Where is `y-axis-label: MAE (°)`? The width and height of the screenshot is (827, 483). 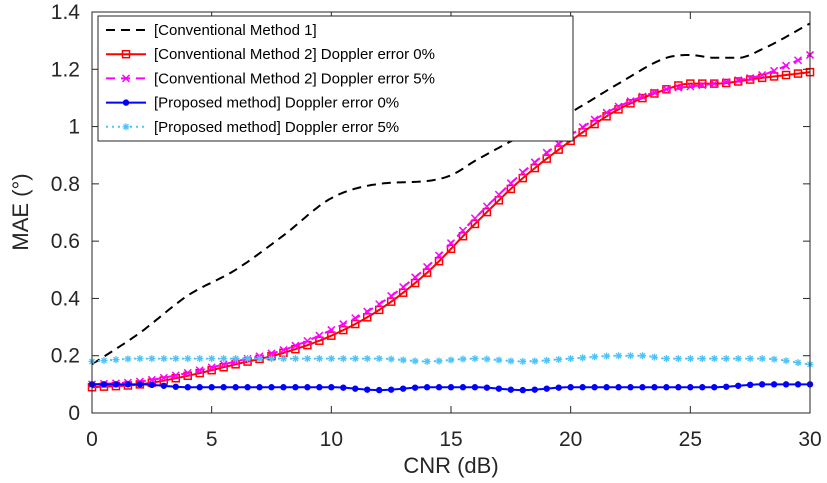
y-axis-label: MAE (°) is located at coordinates (20, 211).